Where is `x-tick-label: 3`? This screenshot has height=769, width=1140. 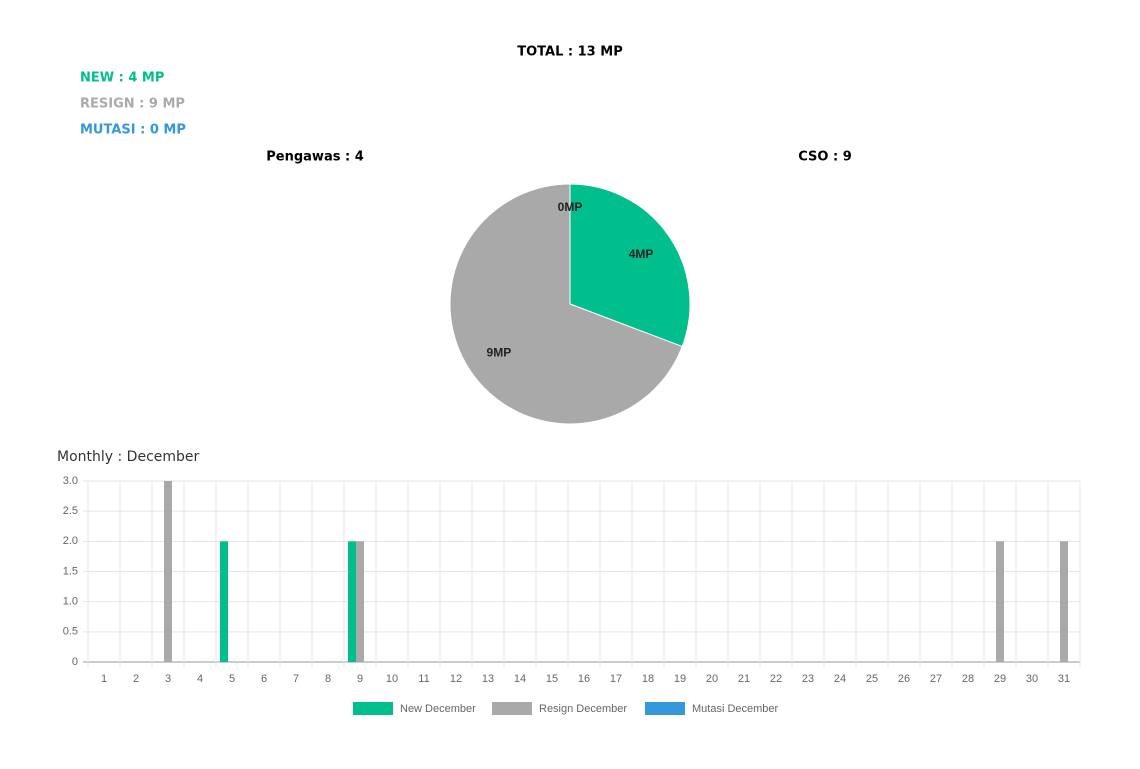
x-tick-label: 3 is located at coordinates (168, 679).